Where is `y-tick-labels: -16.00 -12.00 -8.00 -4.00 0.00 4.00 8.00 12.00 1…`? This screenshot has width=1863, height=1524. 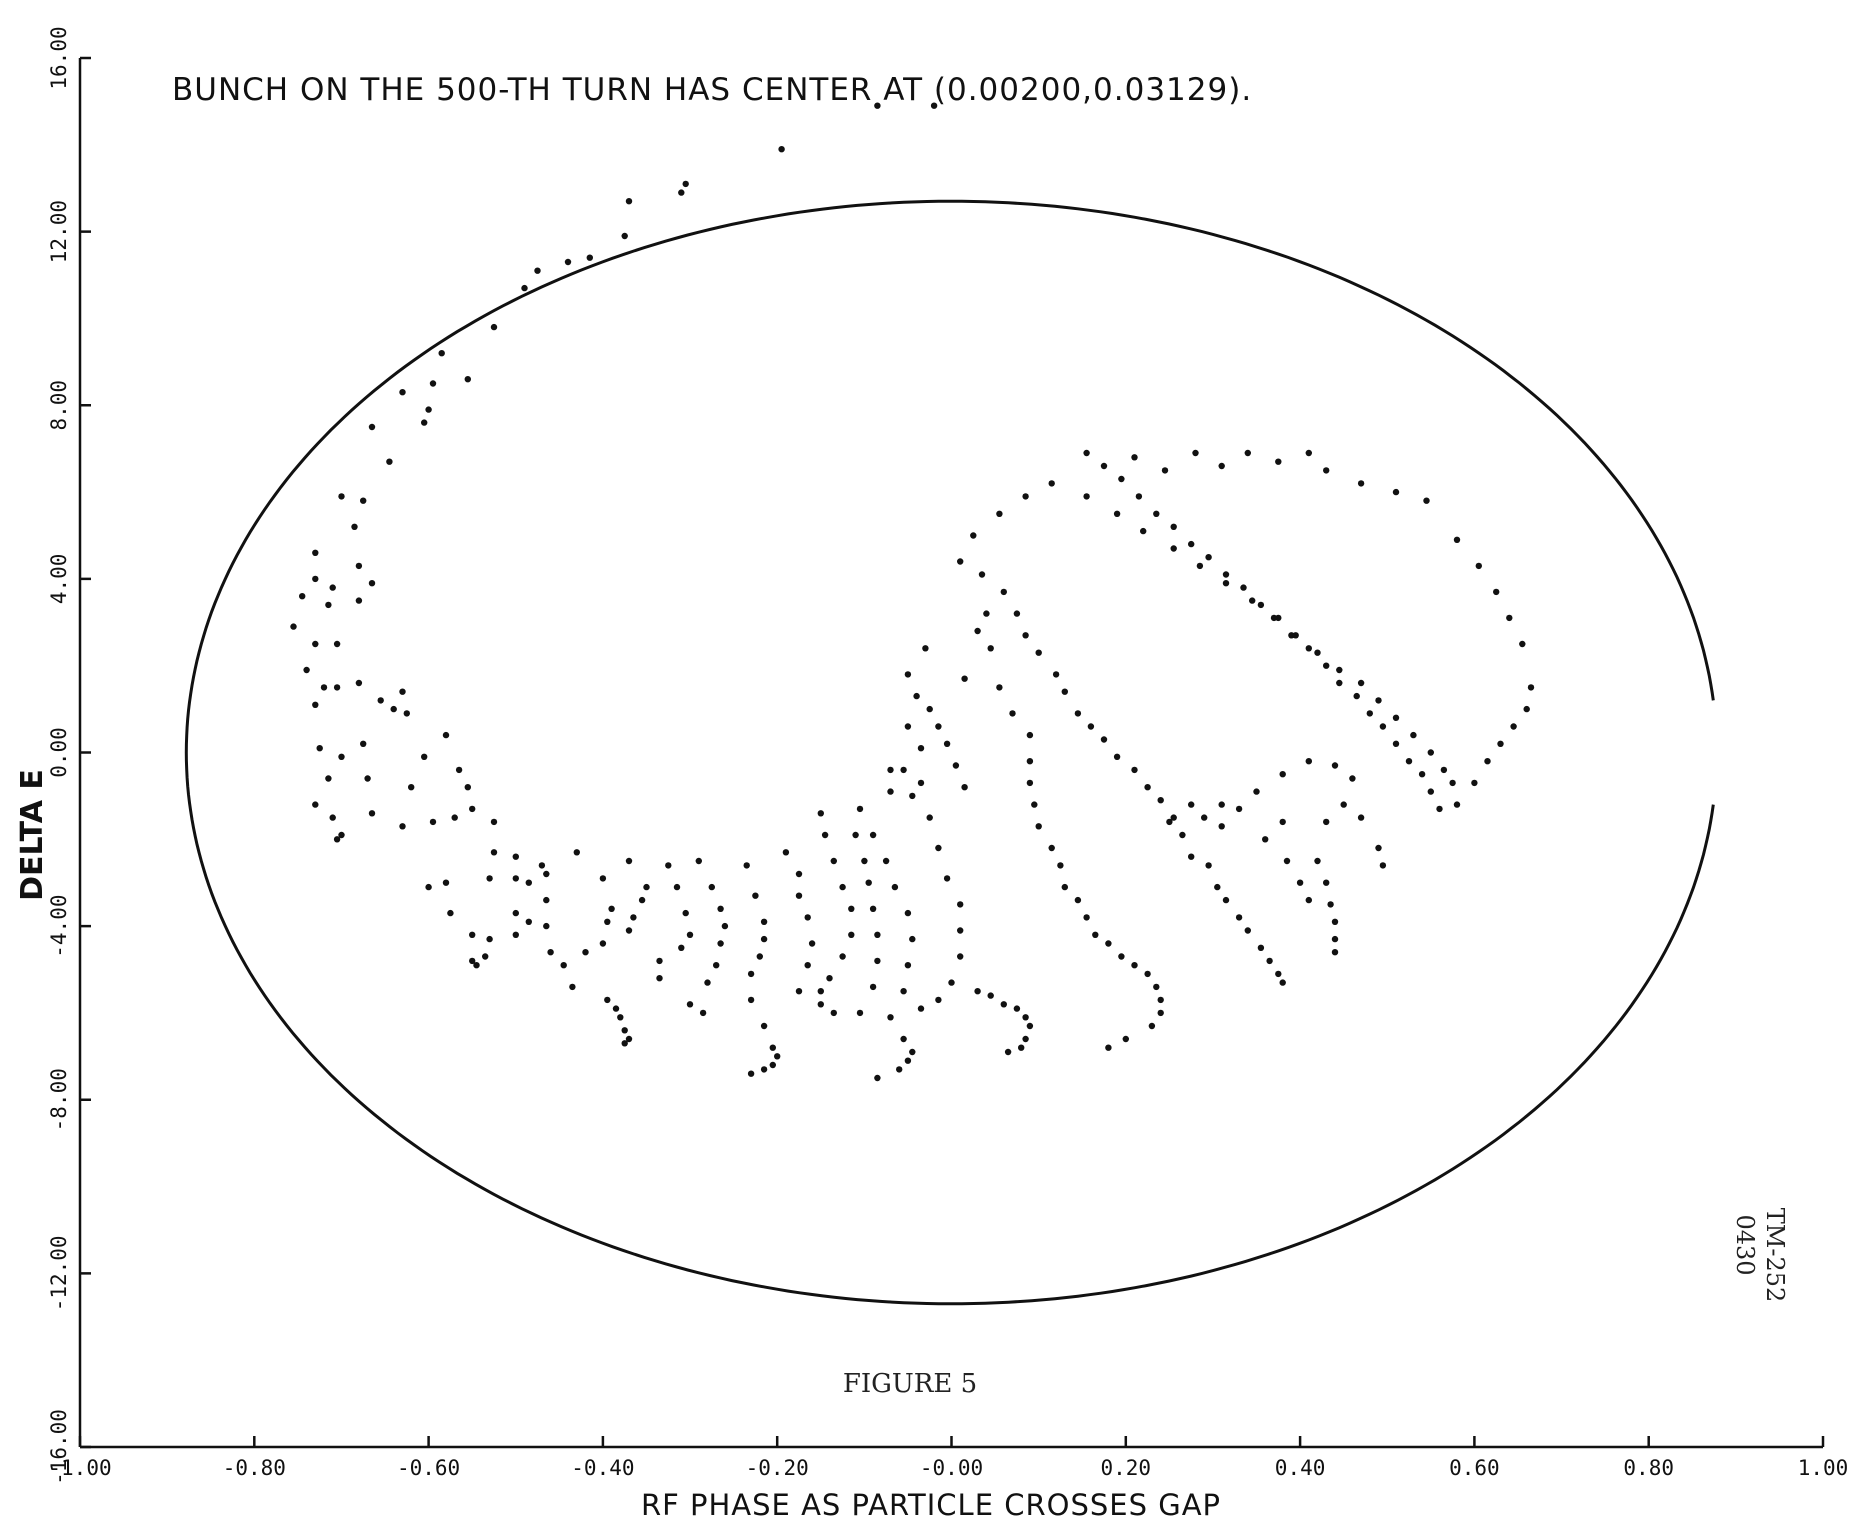
y-tick-labels: -16.00 -12.00 -8.00 -4.00 0.00 4.00 8.00 12.00 1… is located at coordinates (59, 755).